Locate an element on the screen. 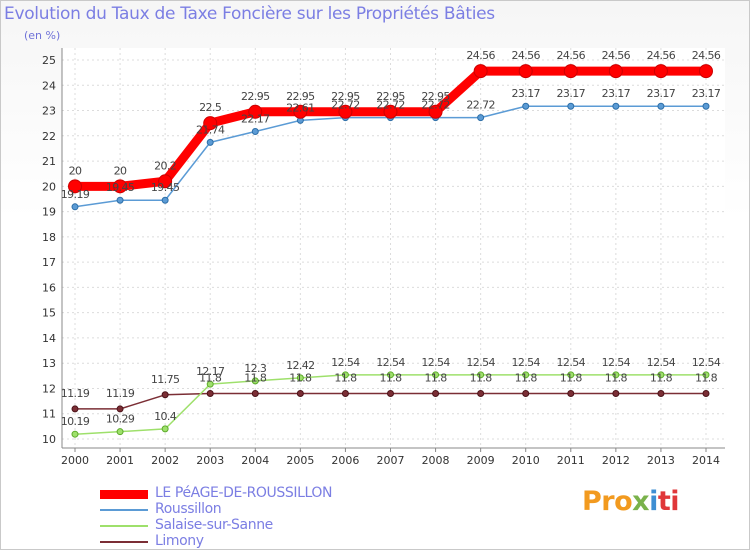 The width and height of the screenshot is (750, 550). y-tick-label: 17 is located at coordinates (49, 262).